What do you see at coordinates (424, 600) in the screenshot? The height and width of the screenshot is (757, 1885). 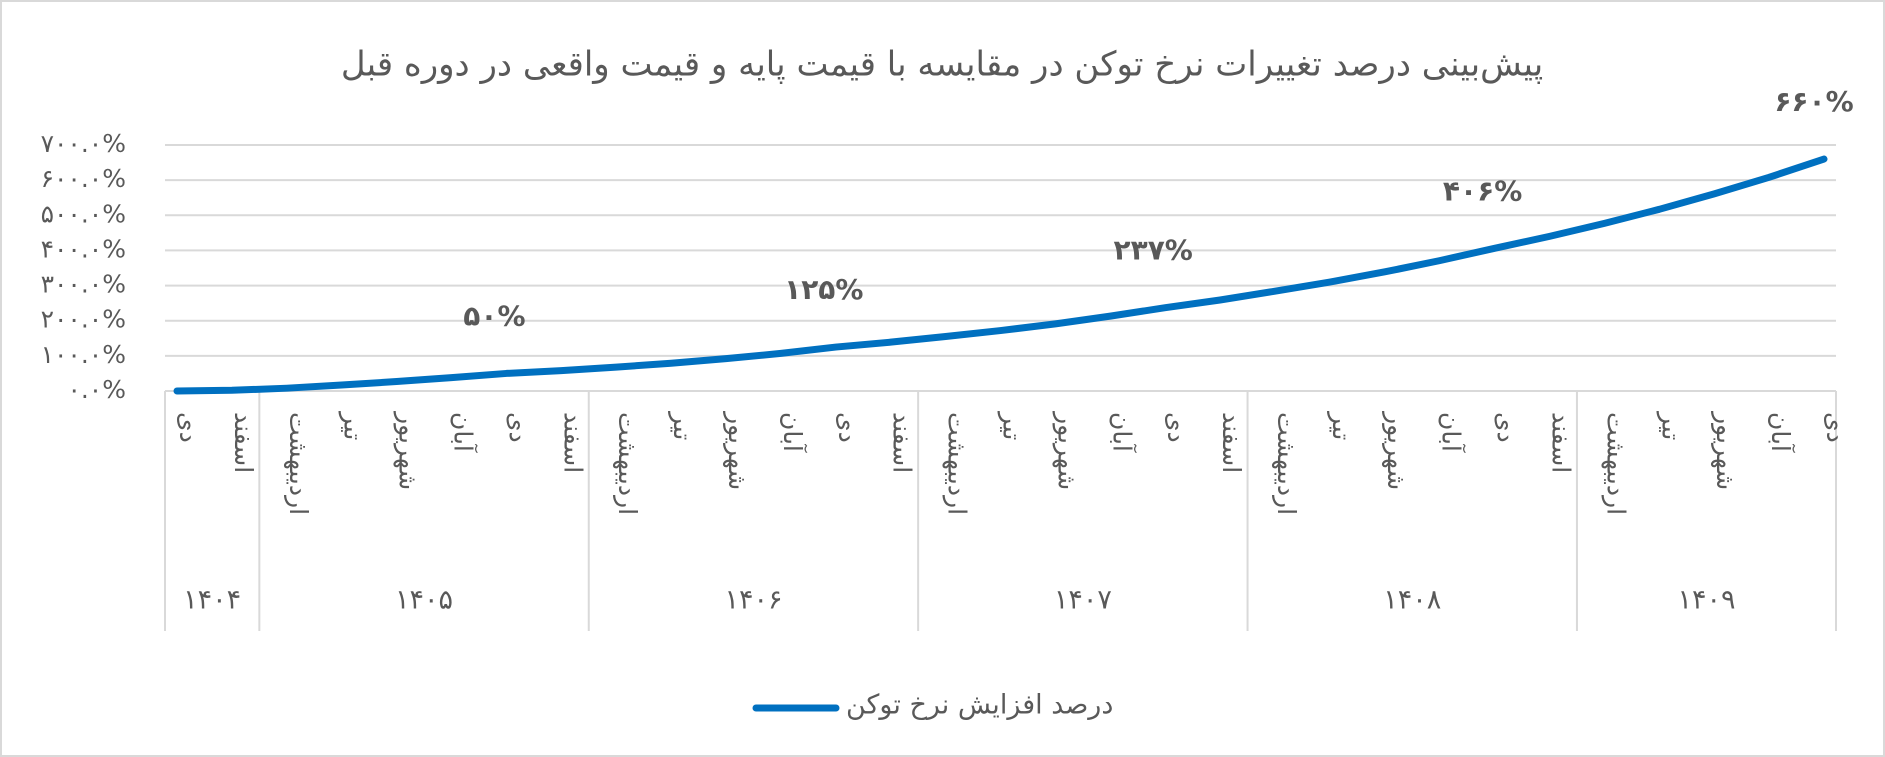 I see `year-label: ۱۴۰۵` at bounding box center [424, 600].